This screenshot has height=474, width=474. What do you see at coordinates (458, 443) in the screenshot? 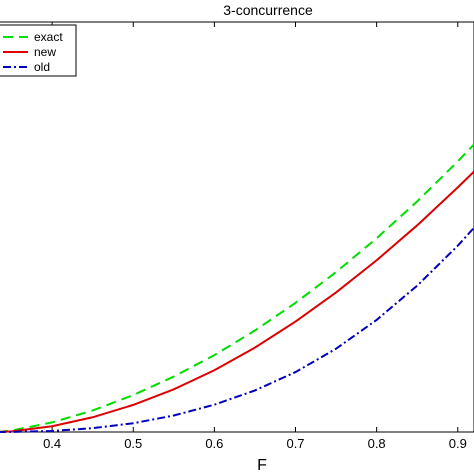
I see `x-tick-label: 0.9` at bounding box center [458, 443].